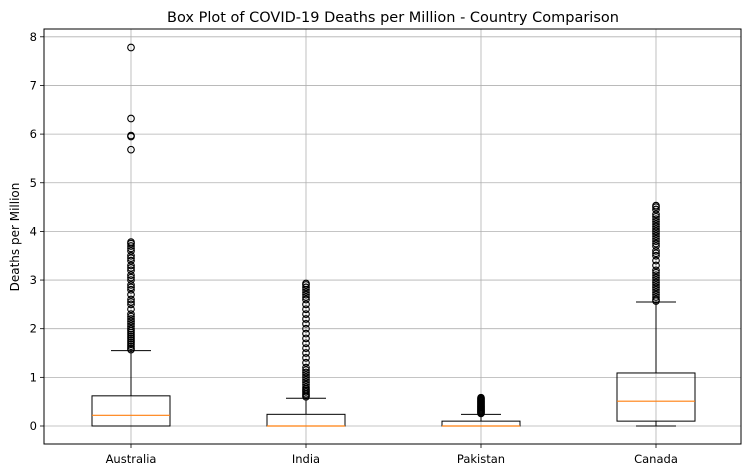 This screenshot has width=742, height=476. Describe the element at coordinates (33, 37) in the screenshot. I see `y-tick-label: 8` at that location.